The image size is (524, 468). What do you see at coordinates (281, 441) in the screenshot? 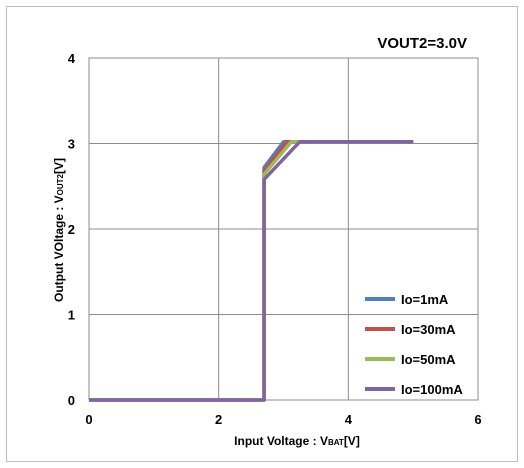
I see `x-axis-label-text: Input Voltage : V` at bounding box center [281, 441].